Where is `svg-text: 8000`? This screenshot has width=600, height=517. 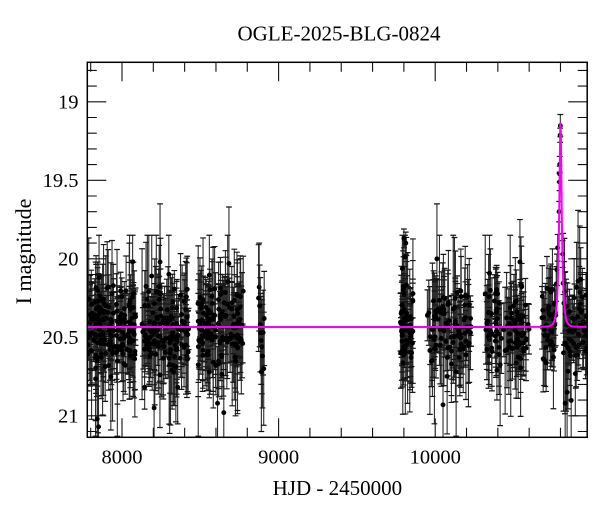 svg-text: 8000 is located at coordinates (122, 458).